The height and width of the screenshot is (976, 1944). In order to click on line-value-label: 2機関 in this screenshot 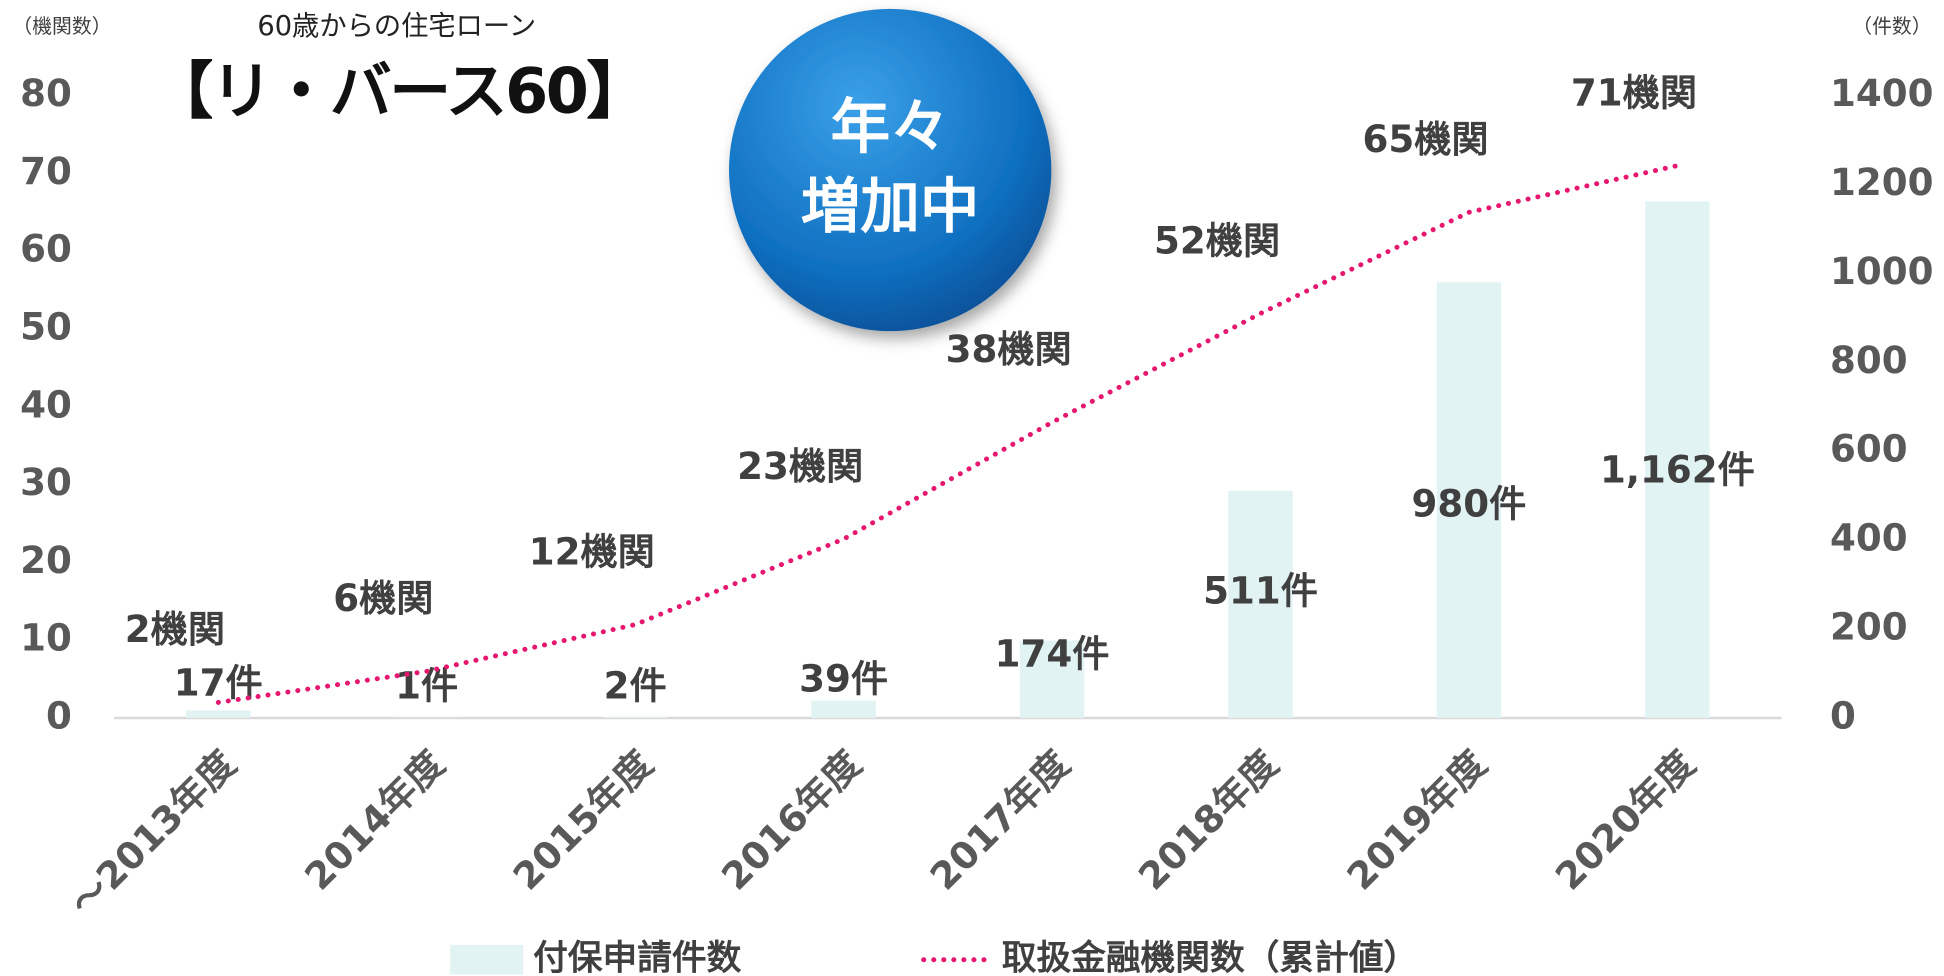, I will do `click(175, 629)`.